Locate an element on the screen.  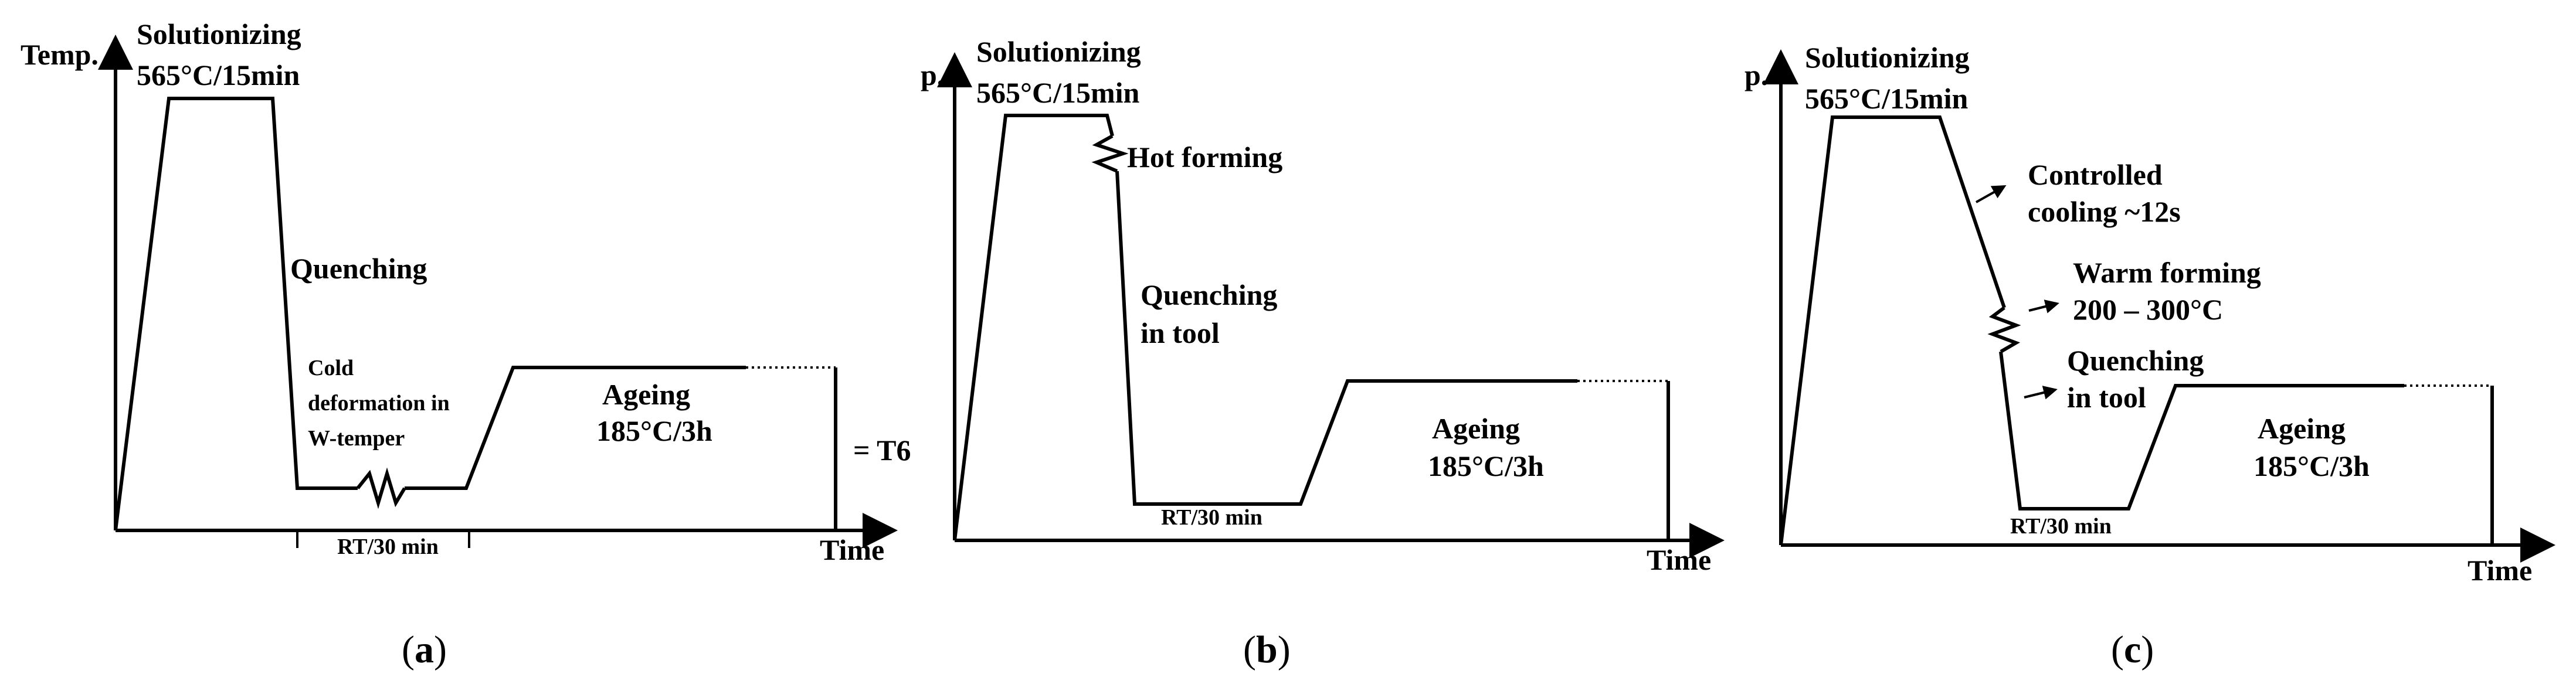
quenching-label: Quenching is located at coordinates (358, 268).